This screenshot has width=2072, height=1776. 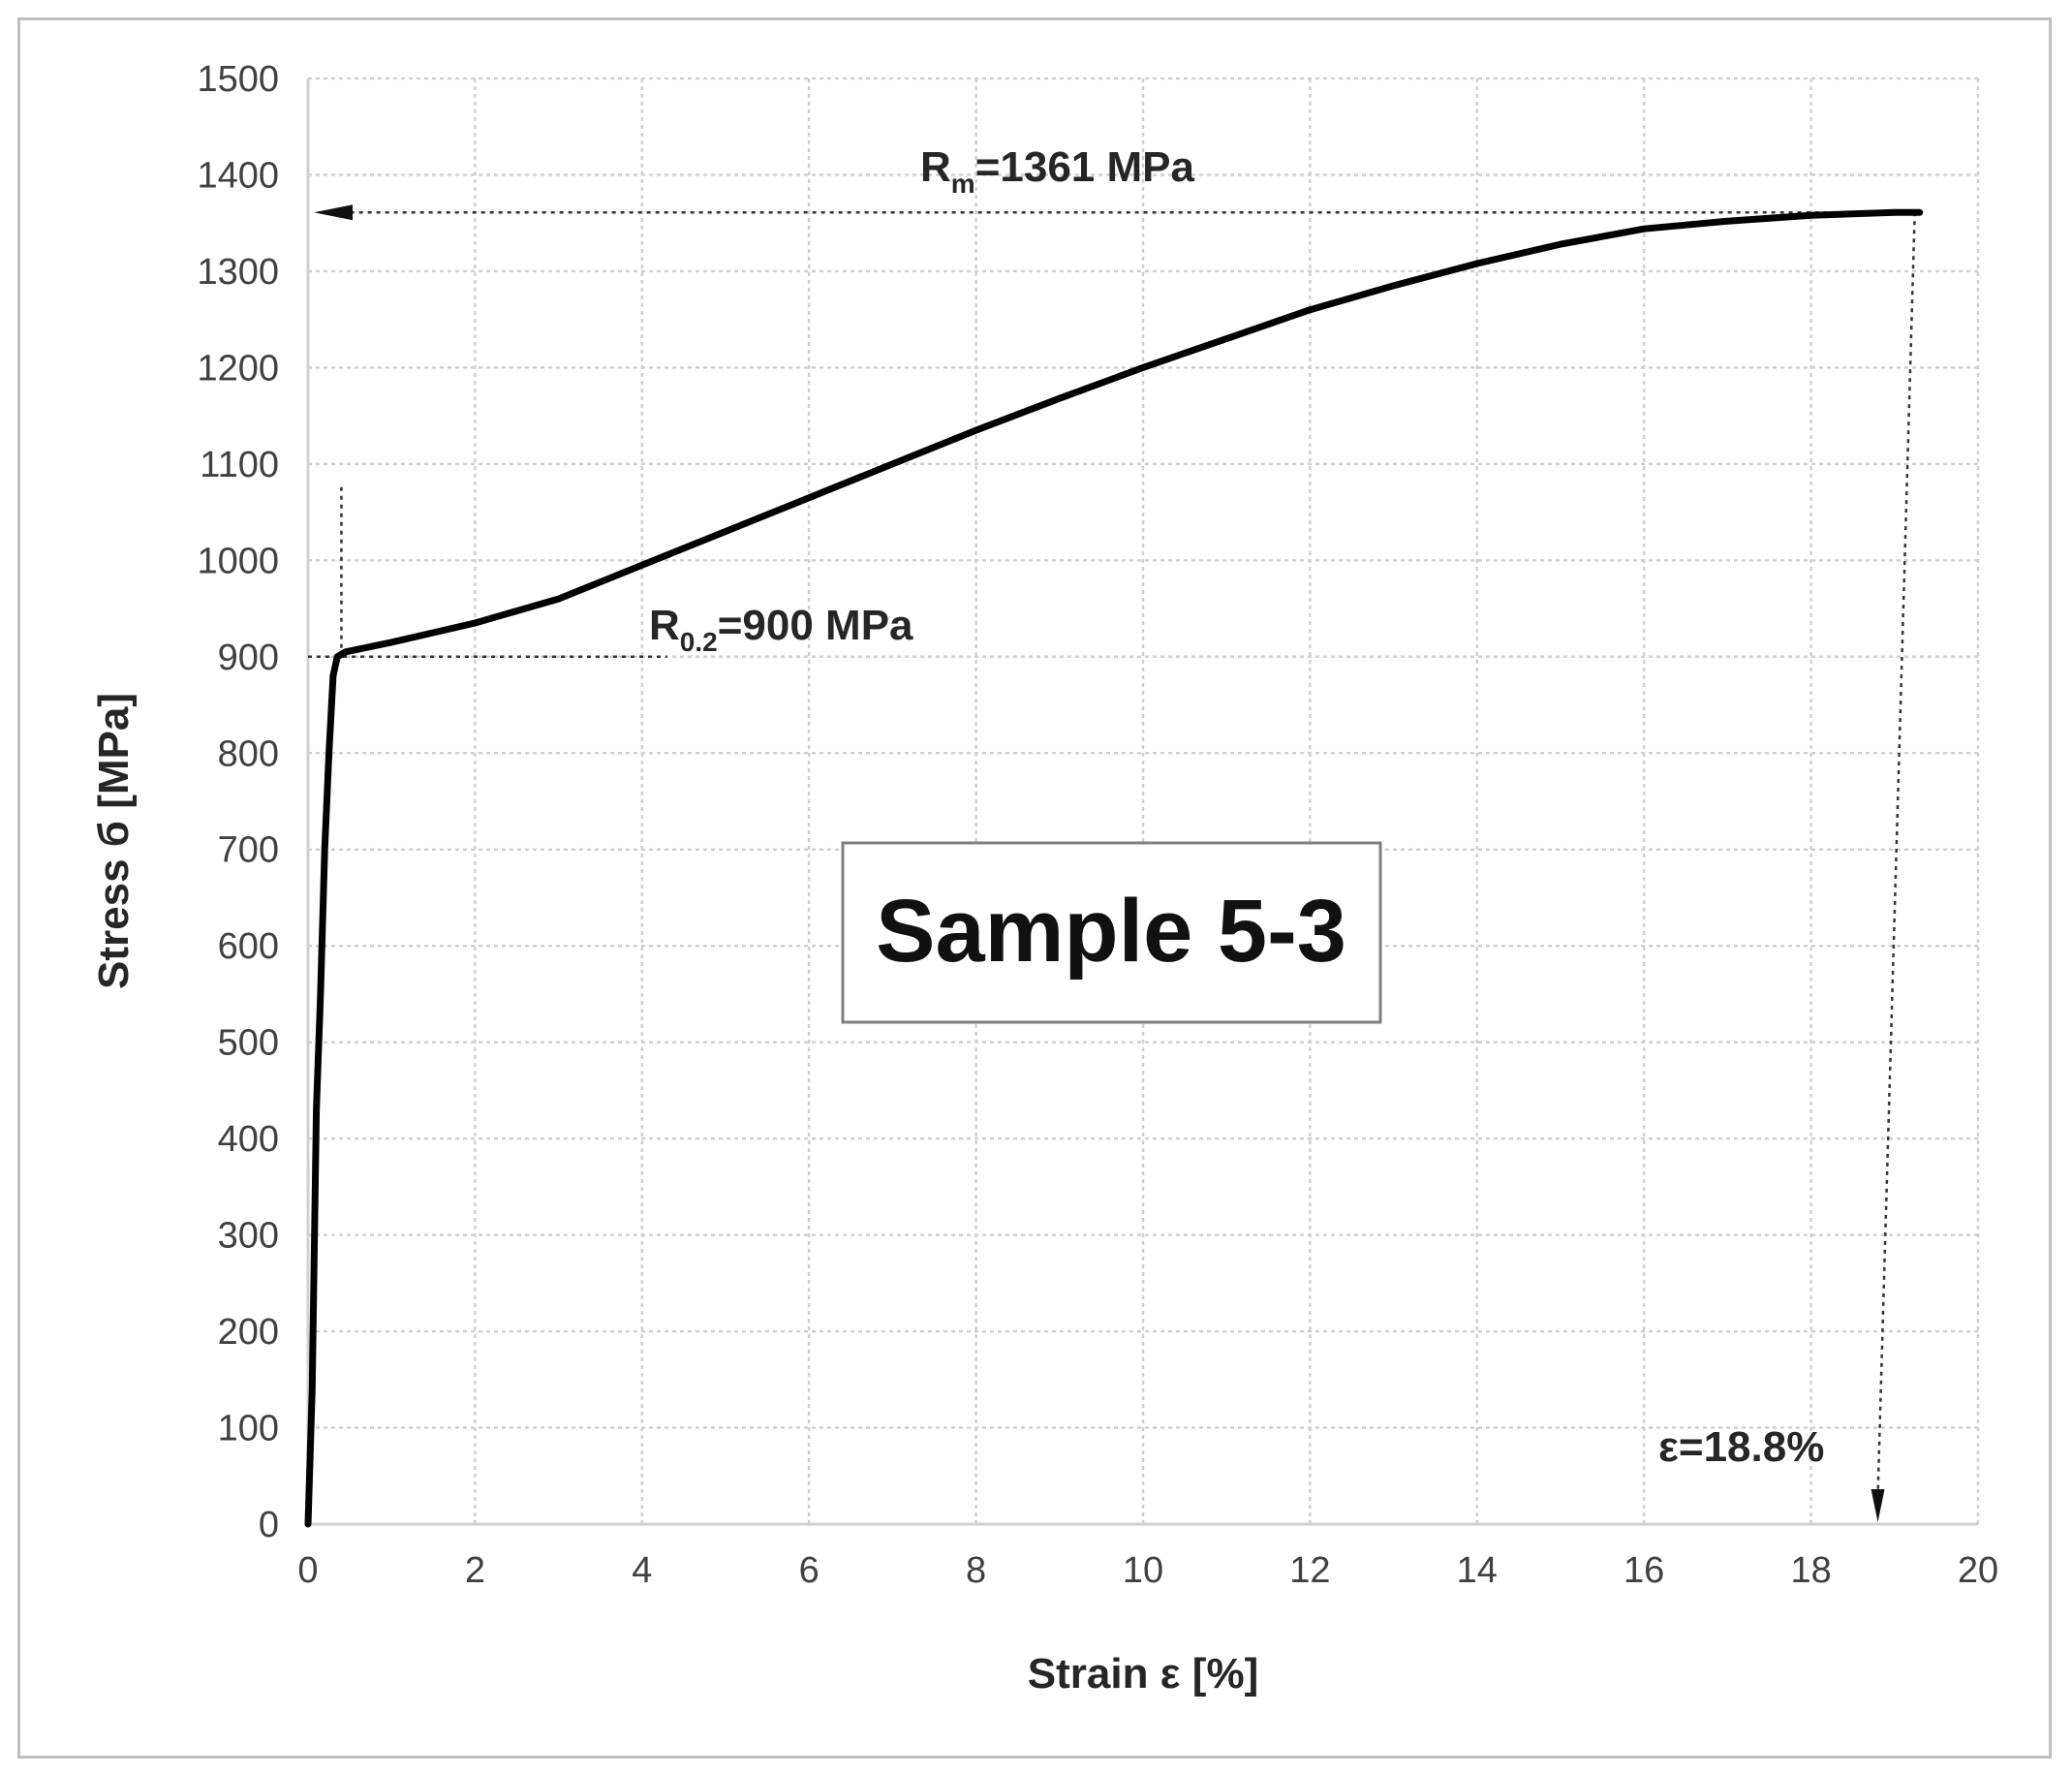 What do you see at coordinates (815, 625) in the screenshot?
I see `r02-annotation-rest: =900 MPa` at bounding box center [815, 625].